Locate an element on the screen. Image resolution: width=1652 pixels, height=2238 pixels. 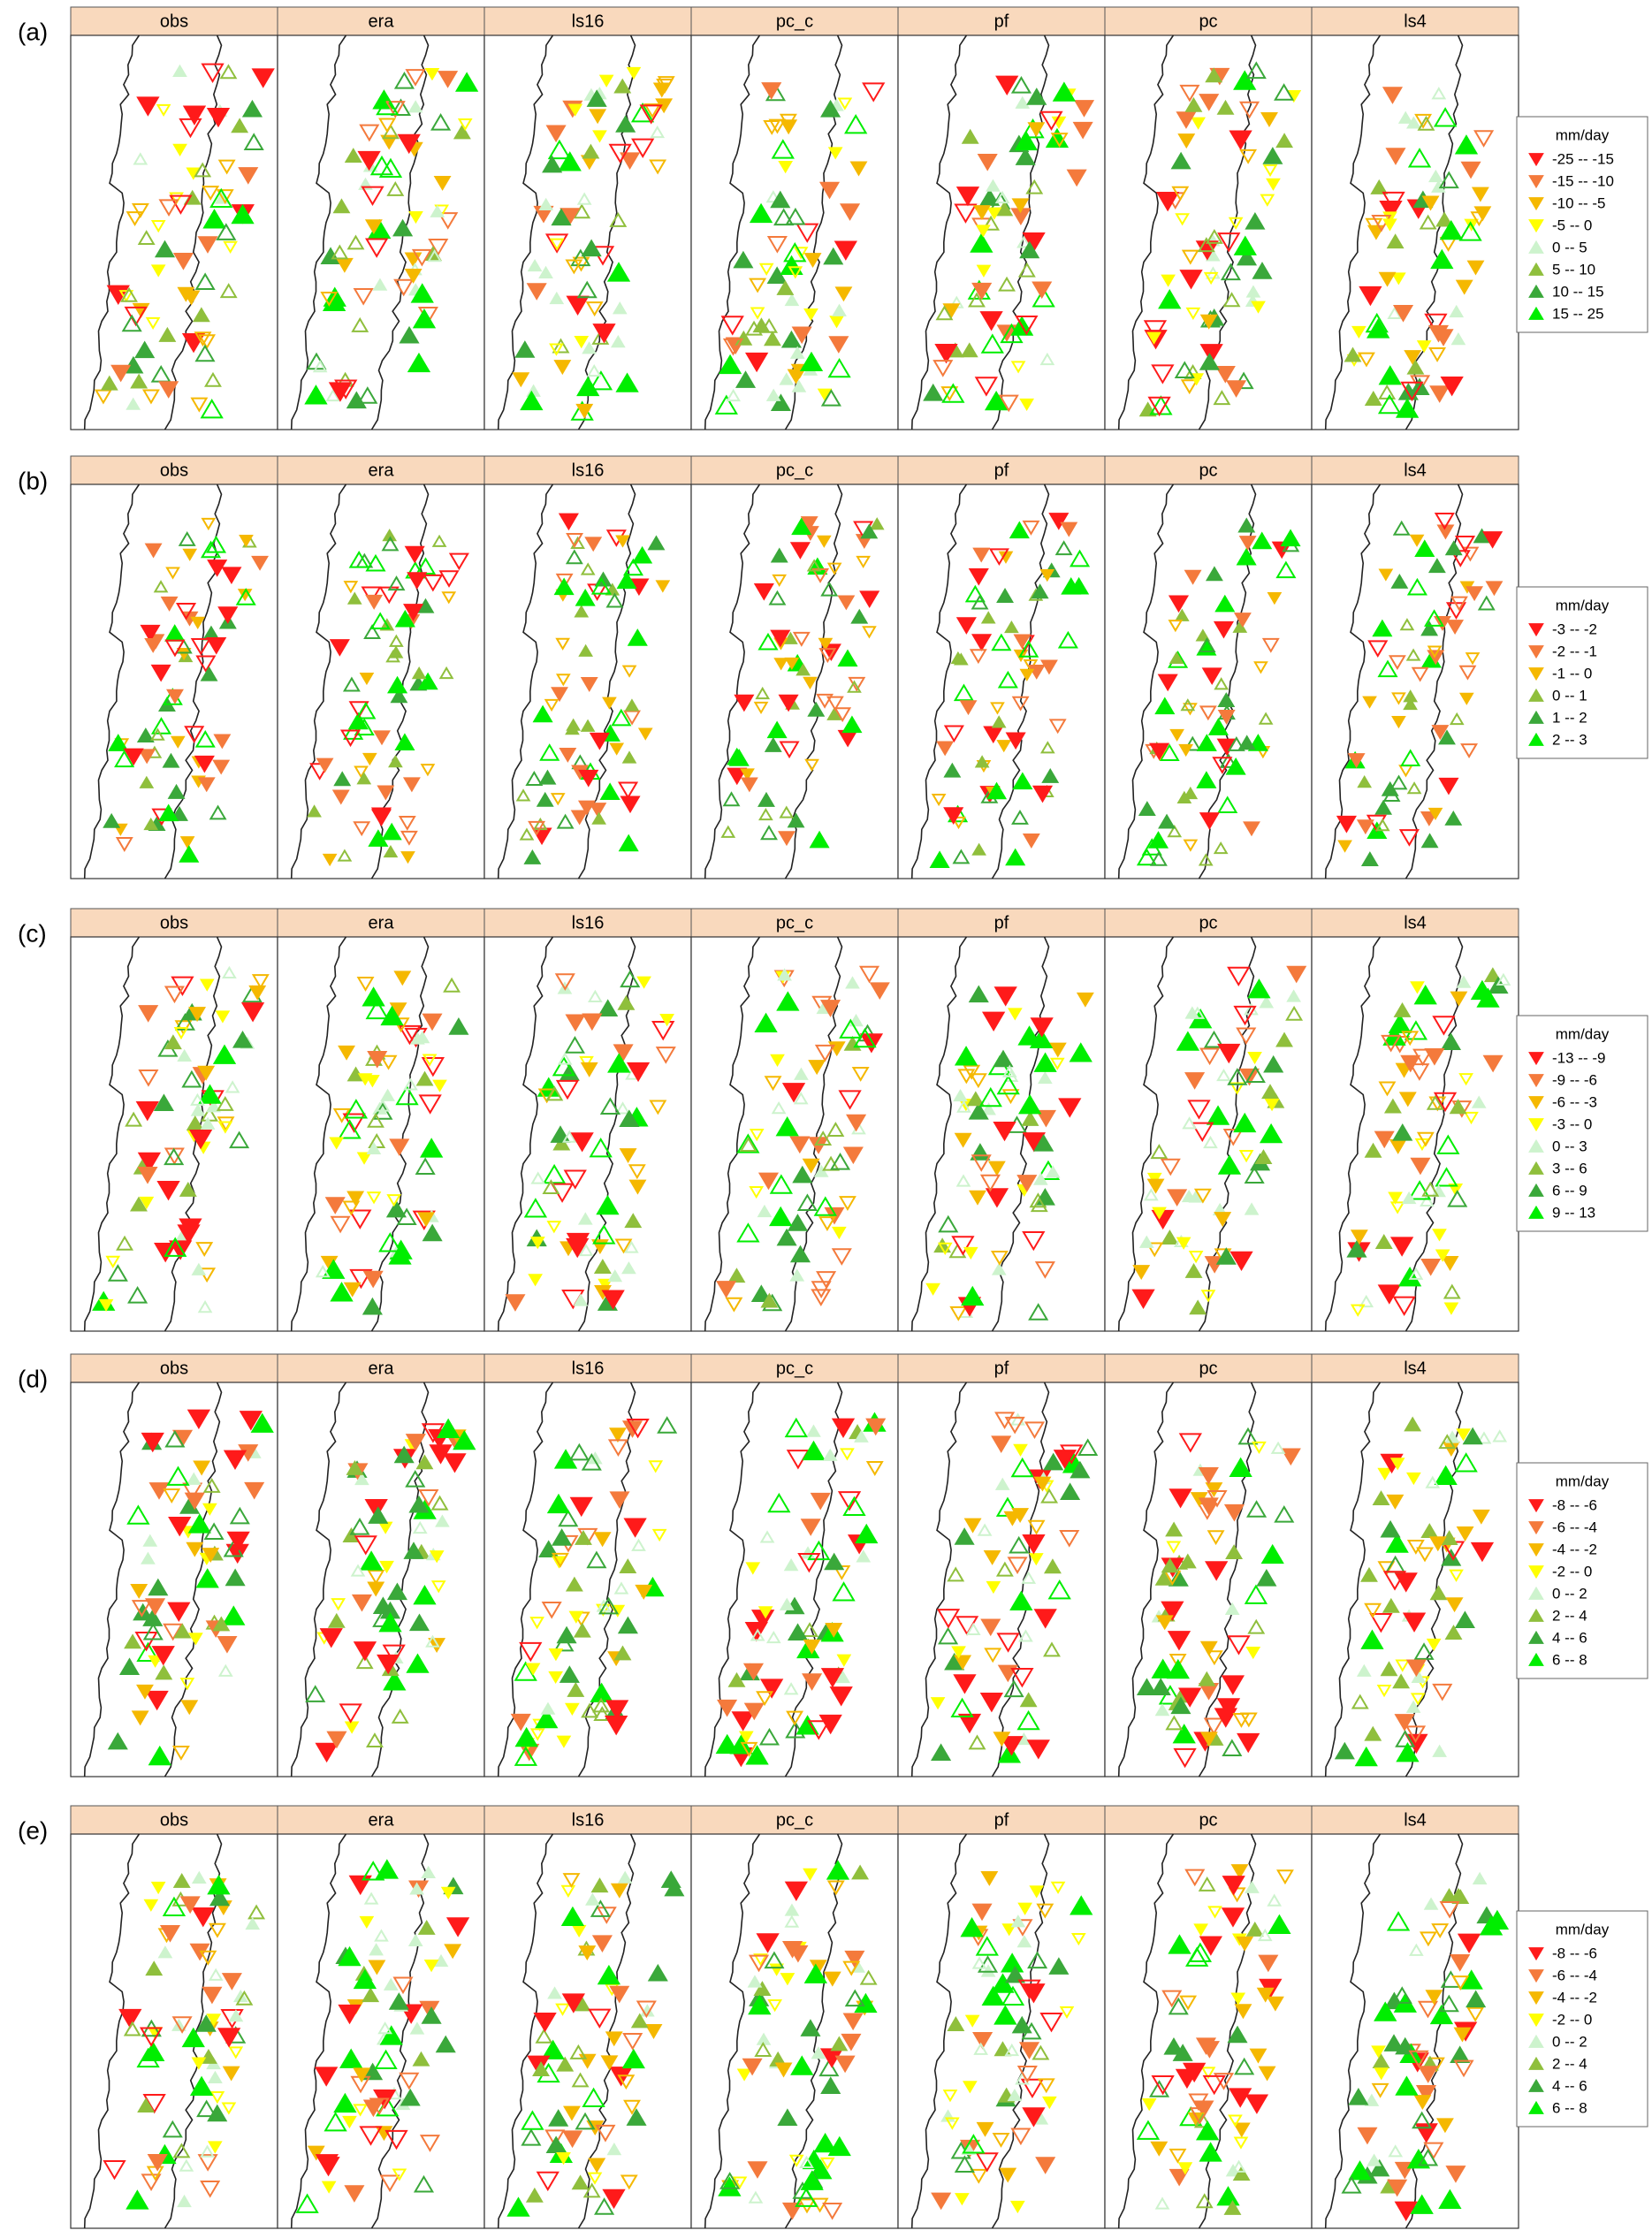
coastline is located at coordinates (319, 1134).